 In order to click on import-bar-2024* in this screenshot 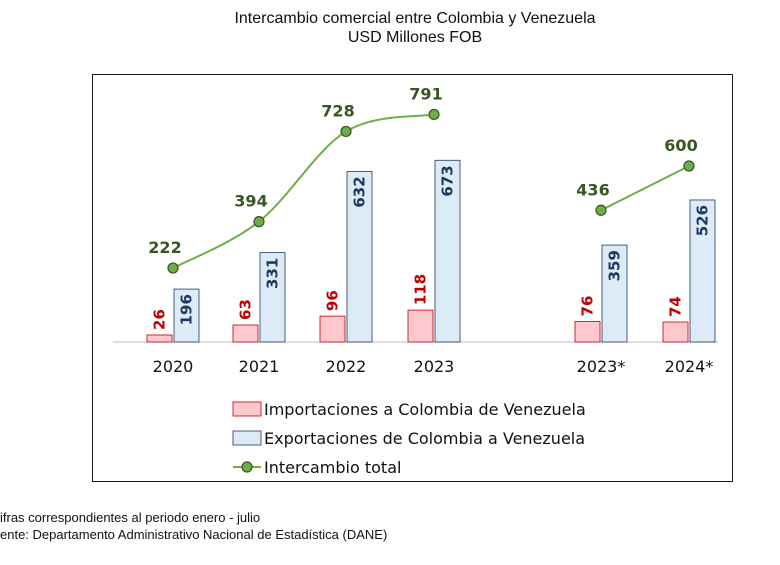, I will do `click(675, 332)`.